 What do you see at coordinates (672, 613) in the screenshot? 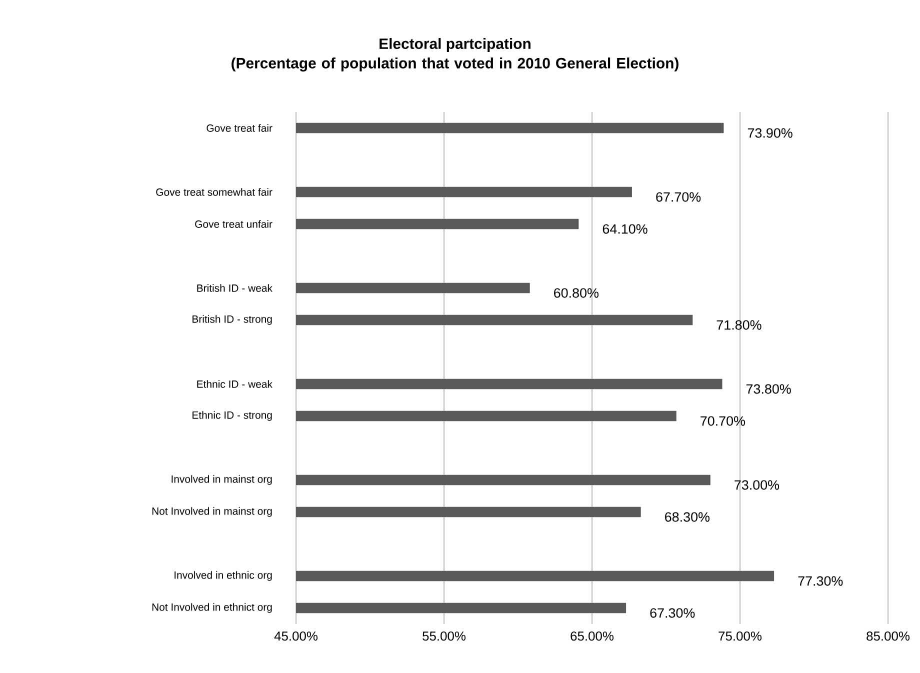
I see `data-label: 67.30%` at bounding box center [672, 613].